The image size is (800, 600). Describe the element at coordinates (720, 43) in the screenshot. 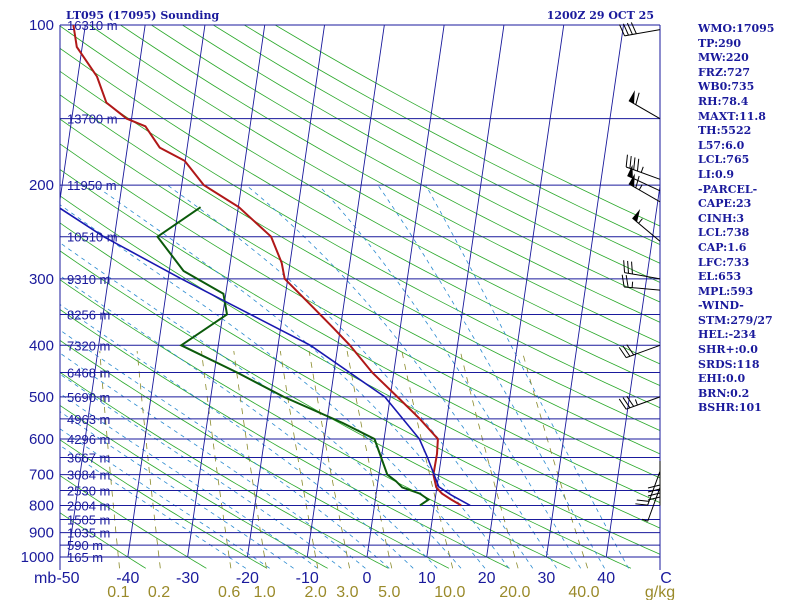

I see `index-item: TP:290` at that location.